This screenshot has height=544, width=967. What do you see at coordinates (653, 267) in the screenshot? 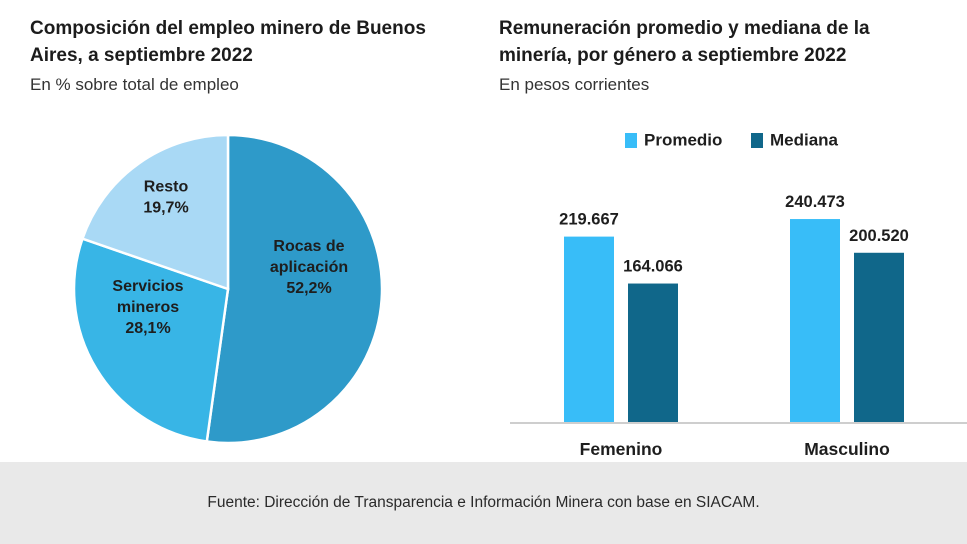
I see `bar-value-label: 164.066` at bounding box center [653, 267].